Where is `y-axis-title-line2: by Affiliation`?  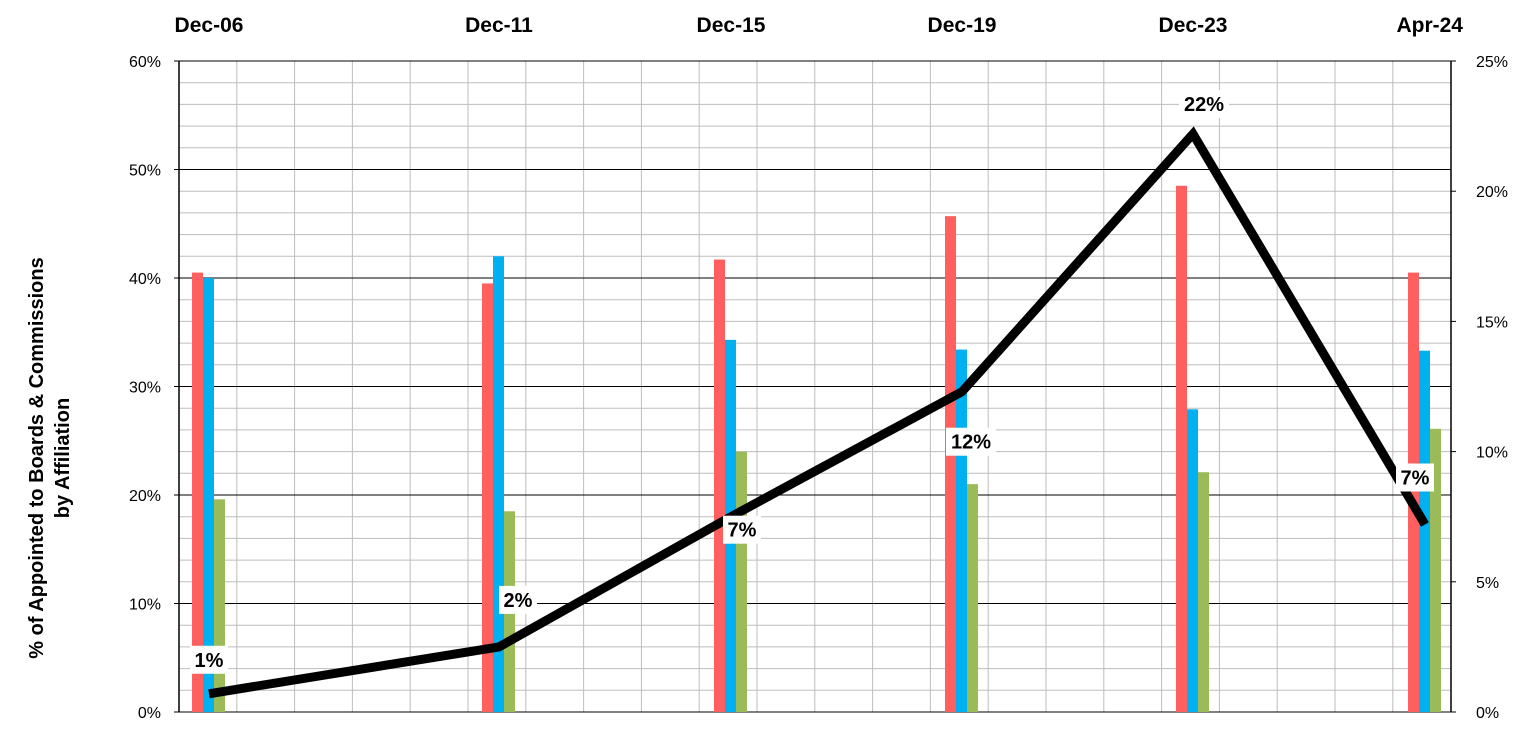 y-axis-title-line2: by Affiliation is located at coordinates (63, 458).